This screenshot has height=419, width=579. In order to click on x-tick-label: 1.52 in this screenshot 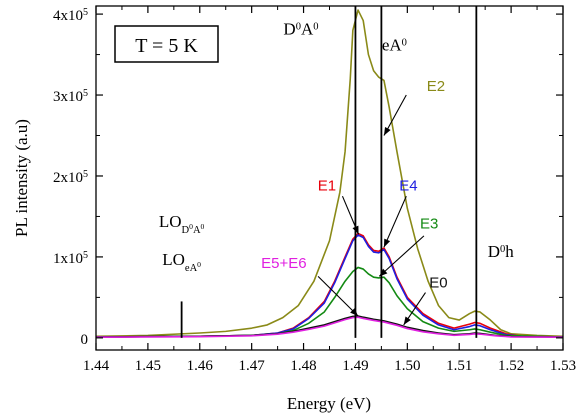, I will do `click(511, 366)`.